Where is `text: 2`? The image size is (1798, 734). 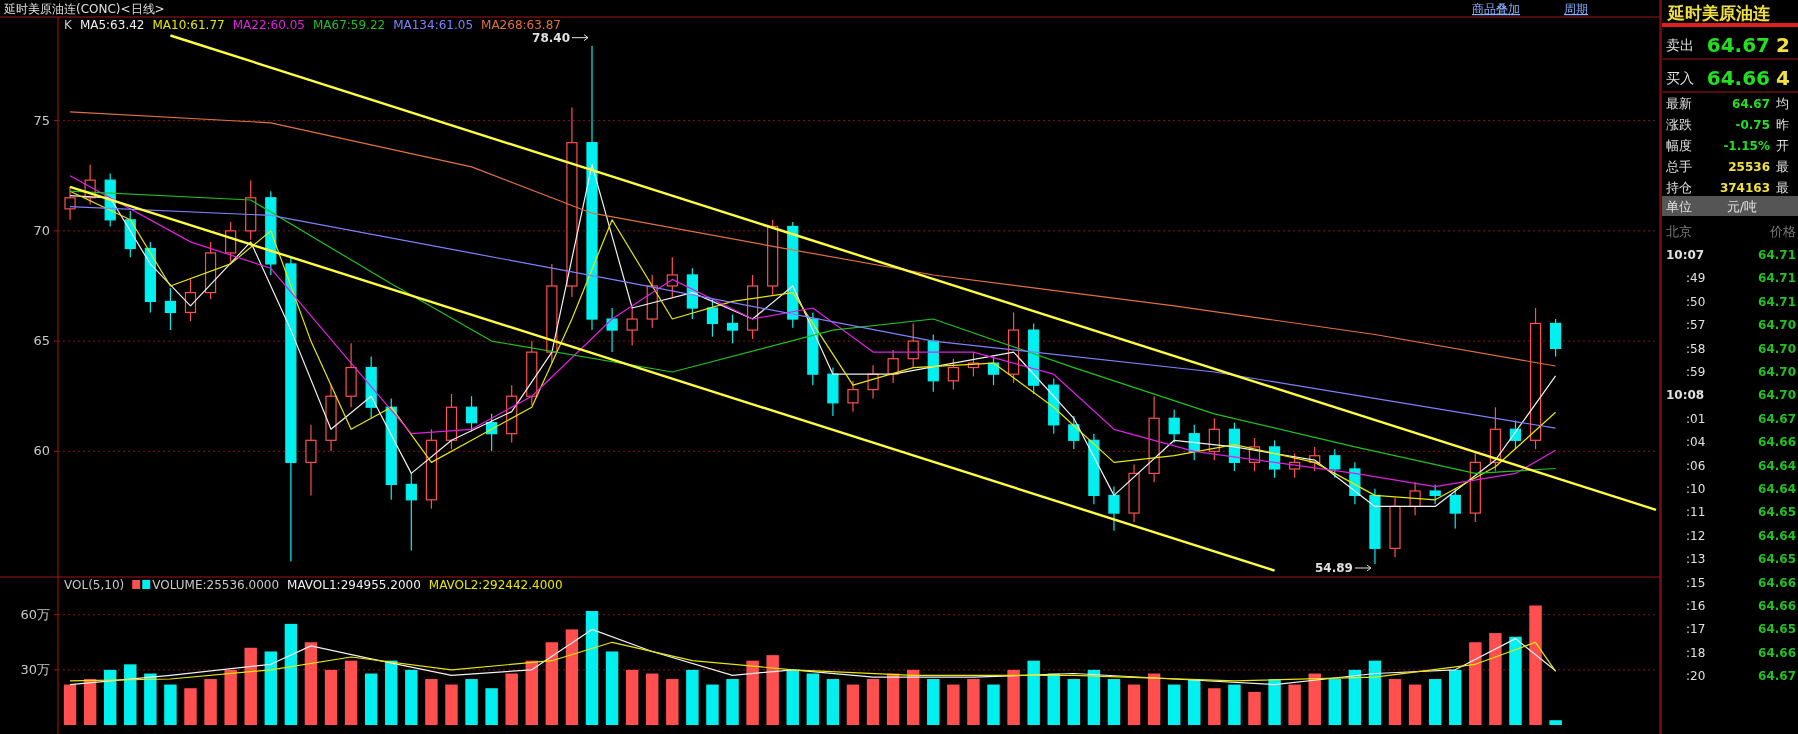 text: 2 is located at coordinates (1783, 45).